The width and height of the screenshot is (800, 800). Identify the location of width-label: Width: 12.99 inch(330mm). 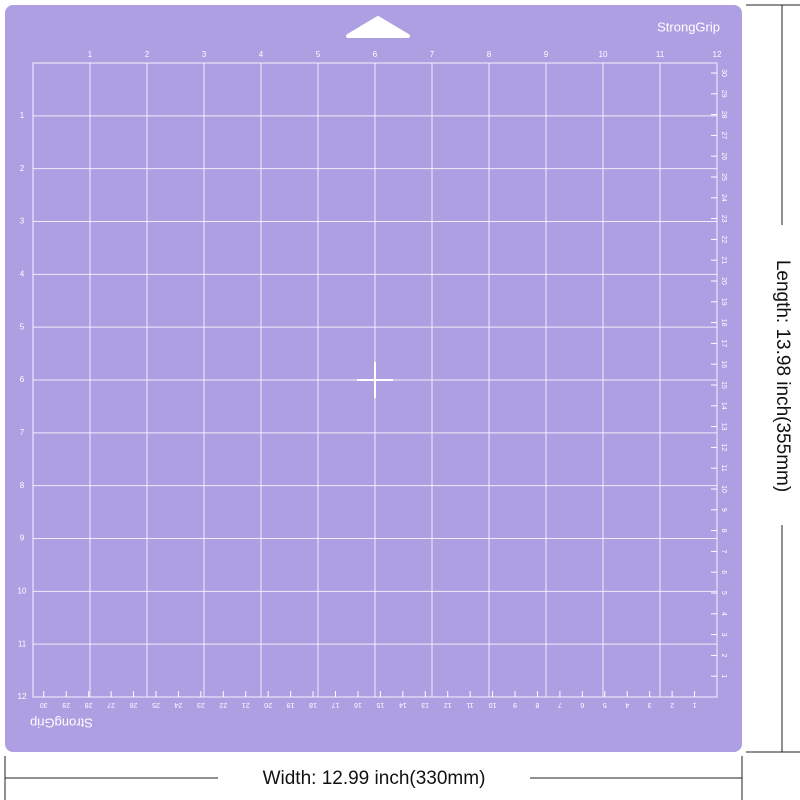
(374, 778).